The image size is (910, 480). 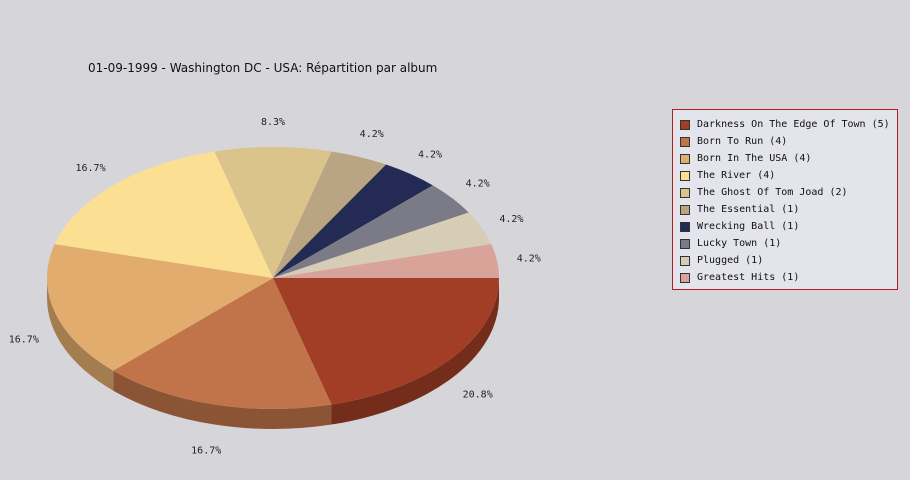 I want to click on pie-label-1: 16.7%, so click(x=206, y=451).